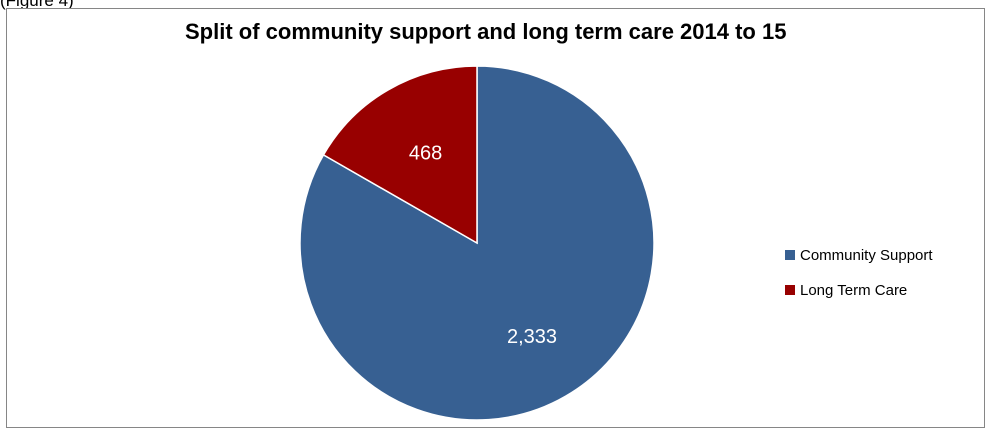 Image resolution: width=987 pixels, height=430 pixels. Describe the element at coordinates (854, 290) in the screenshot. I see `legend-label-long-term-care: Long Term Care` at that location.